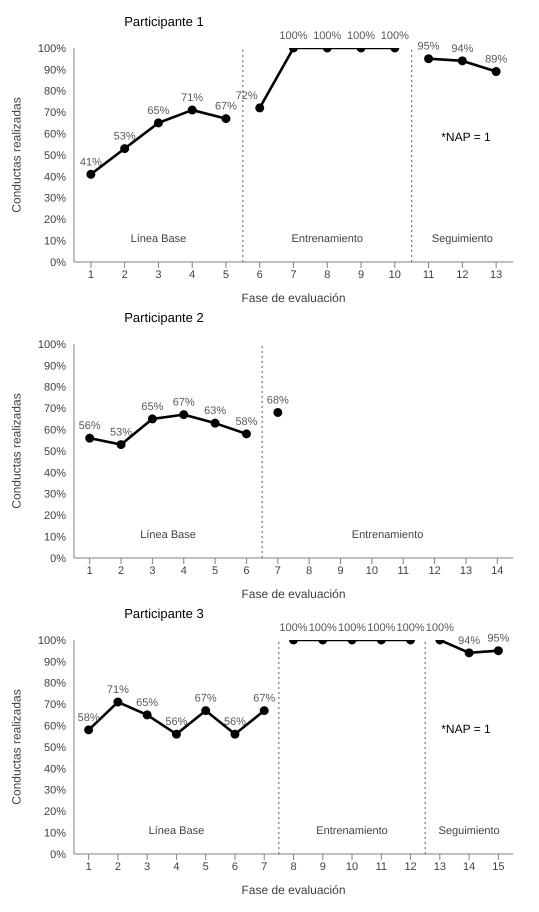  I want to click on data-label: 71%, so click(118, 690).